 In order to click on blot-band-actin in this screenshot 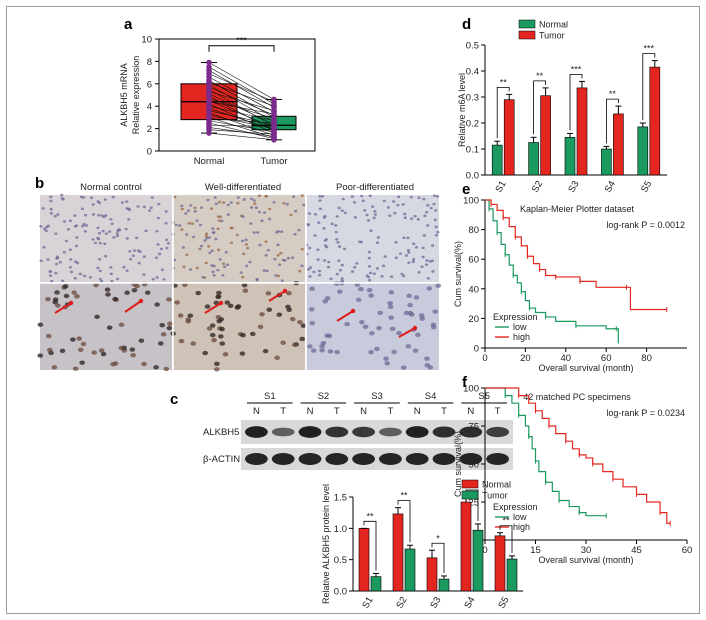, I will do `click(390, 459)`.